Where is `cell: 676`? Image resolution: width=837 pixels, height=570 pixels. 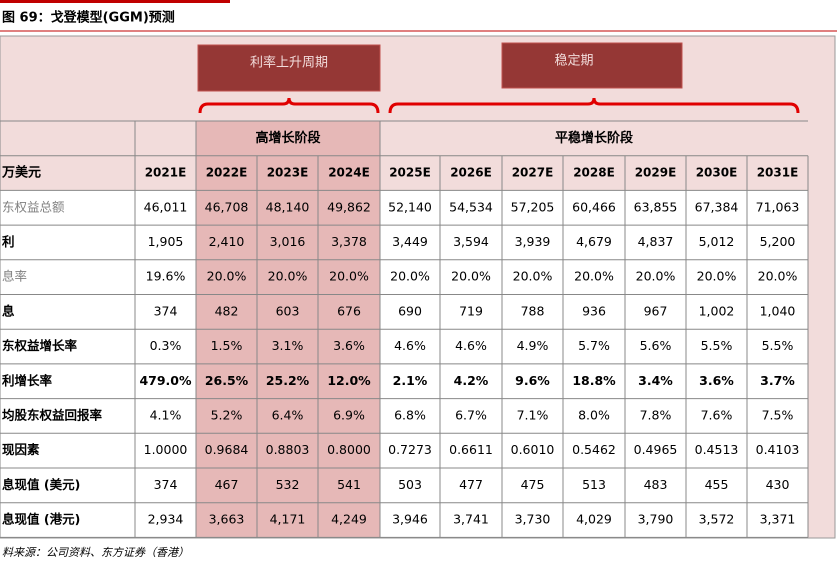 cell: 676 is located at coordinates (349, 310).